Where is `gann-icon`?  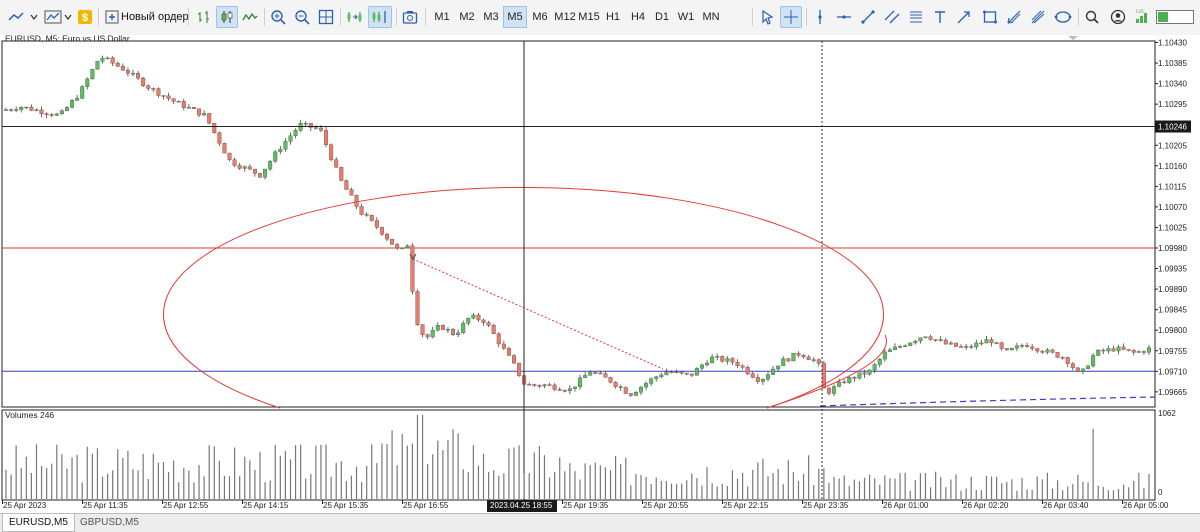
gann-icon is located at coordinates (1038, 17).